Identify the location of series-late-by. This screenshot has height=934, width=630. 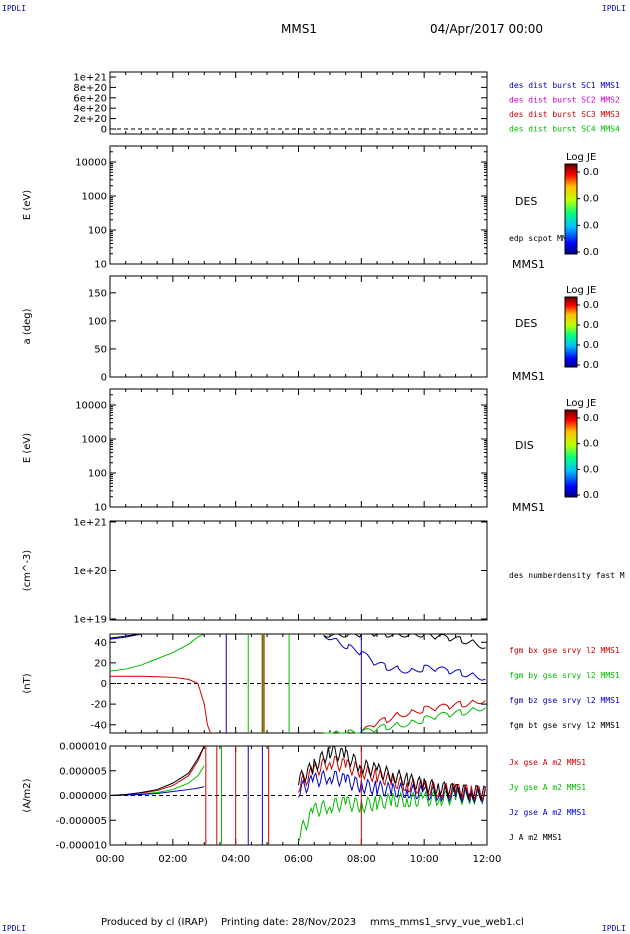
(404, 720).